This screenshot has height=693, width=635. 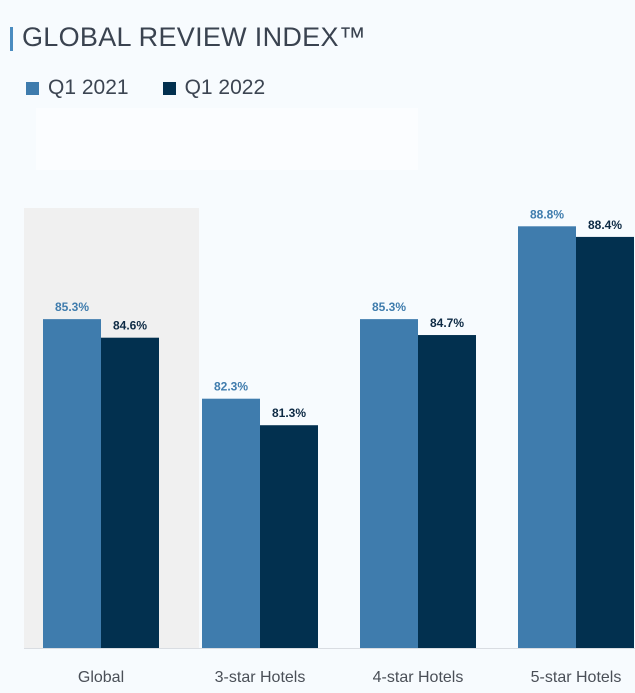 What do you see at coordinates (547, 437) in the screenshot?
I see `bar-5-star-hotels-q1-2021` at bounding box center [547, 437].